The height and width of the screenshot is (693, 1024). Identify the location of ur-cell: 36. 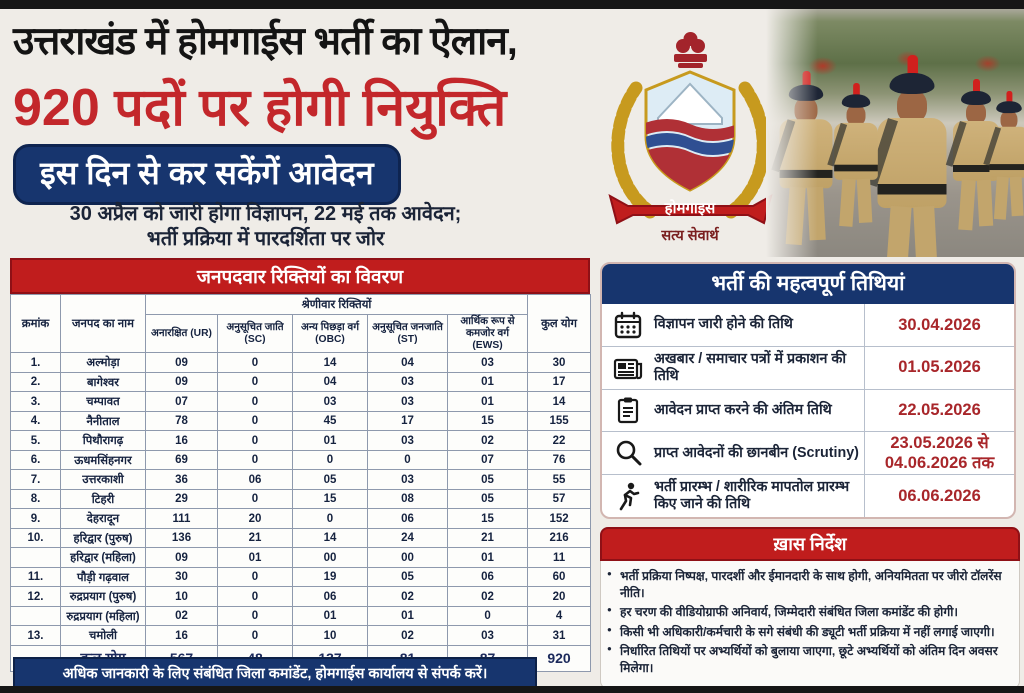
(181, 479).